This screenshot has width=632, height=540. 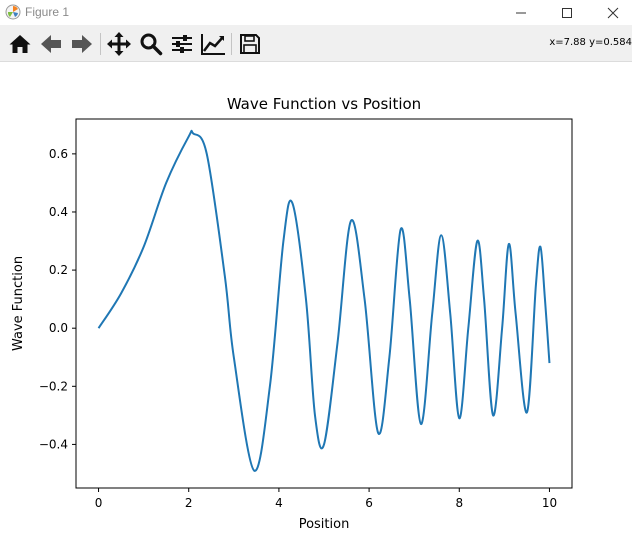 I want to click on minimize-button, so click(x=521, y=12).